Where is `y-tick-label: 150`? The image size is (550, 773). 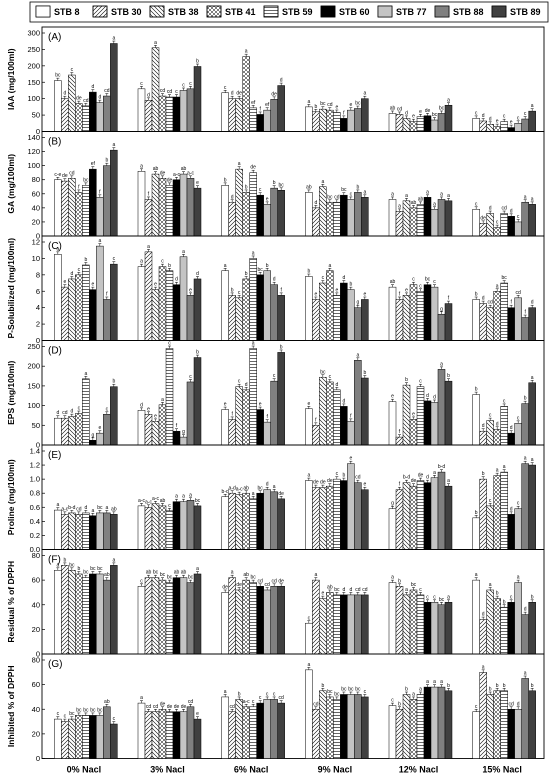
y-tick-label: 150 is located at coordinates (33, 385).